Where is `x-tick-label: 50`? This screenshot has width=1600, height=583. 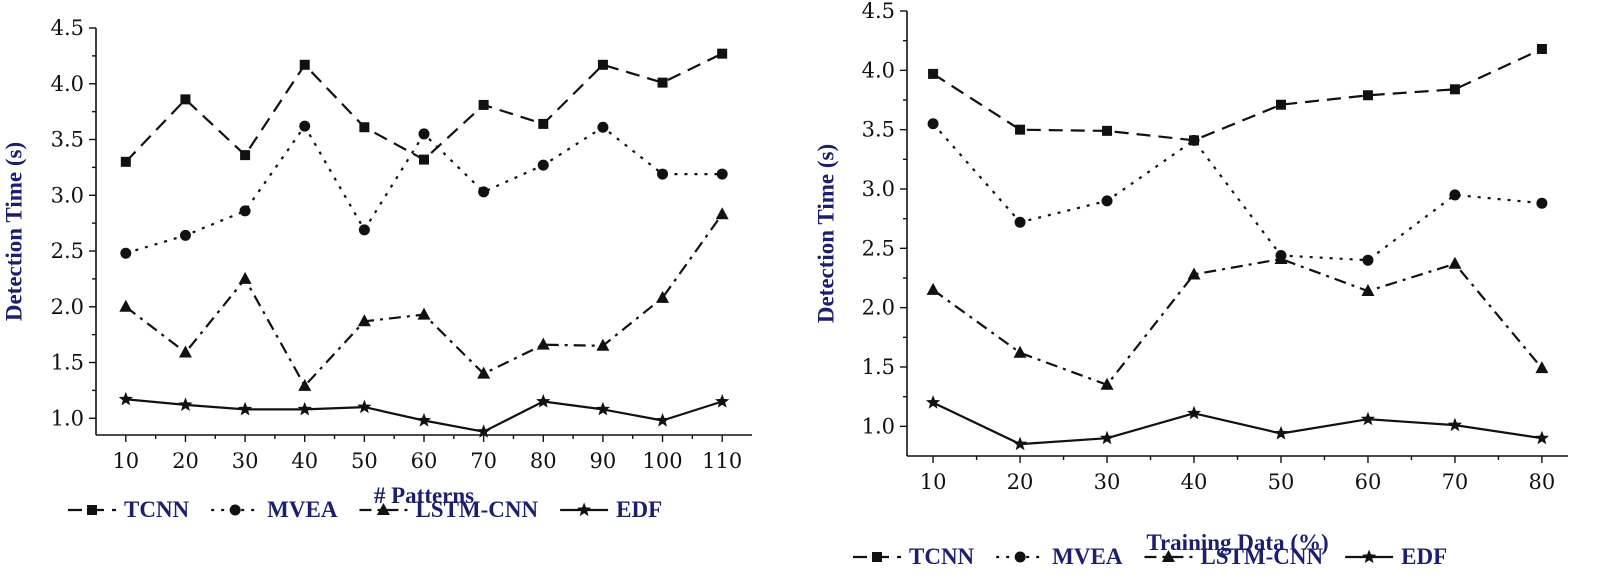
x-tick-label: 50 is located at coordinates (1281, 482).